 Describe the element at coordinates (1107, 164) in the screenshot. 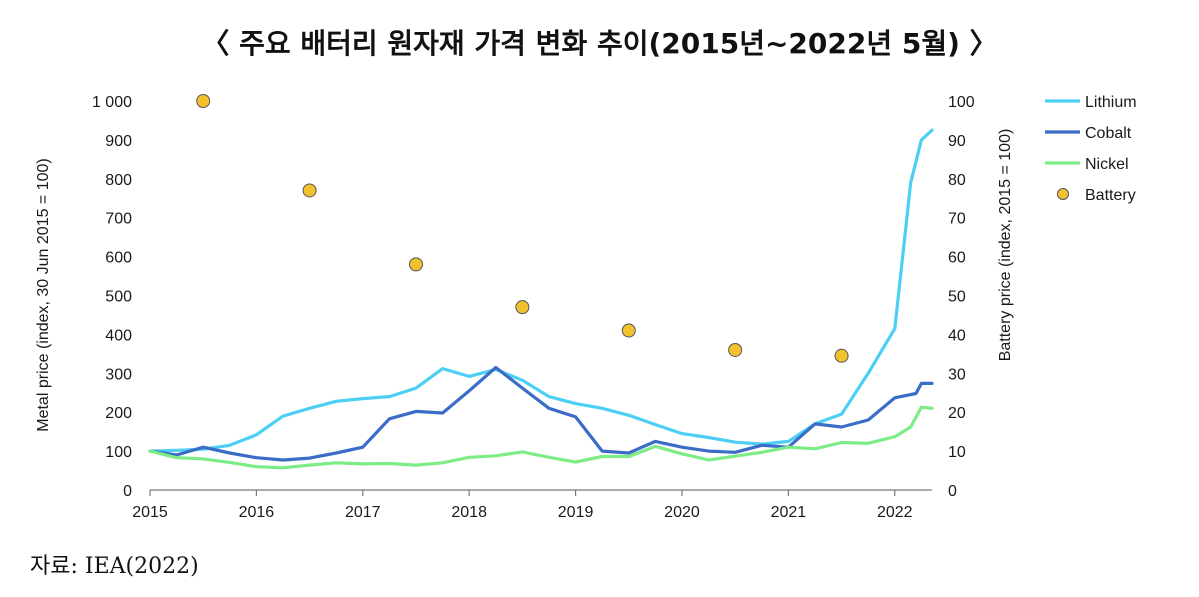

I see `legend-label-nickel: Nickel` at that location.